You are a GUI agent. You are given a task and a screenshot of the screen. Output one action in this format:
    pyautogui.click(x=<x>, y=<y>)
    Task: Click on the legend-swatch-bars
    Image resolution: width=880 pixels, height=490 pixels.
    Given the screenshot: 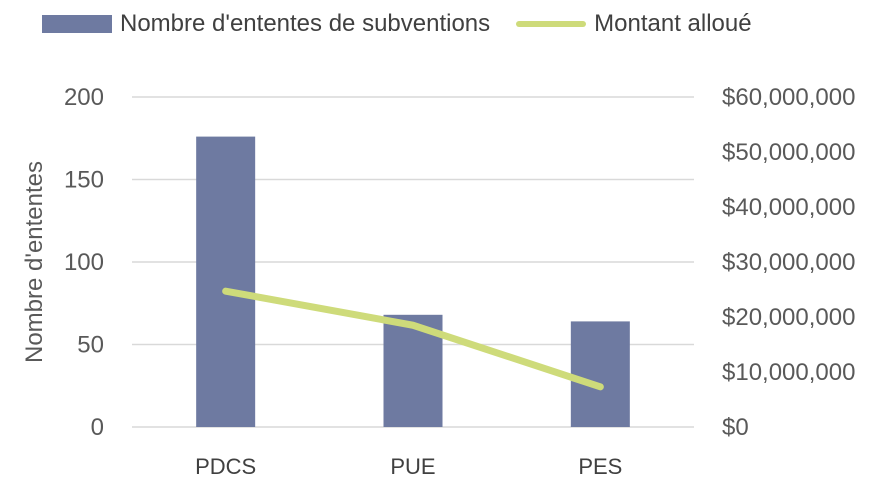 What is the action you would take?
    pyautogui.click(x=77, y=24)
    